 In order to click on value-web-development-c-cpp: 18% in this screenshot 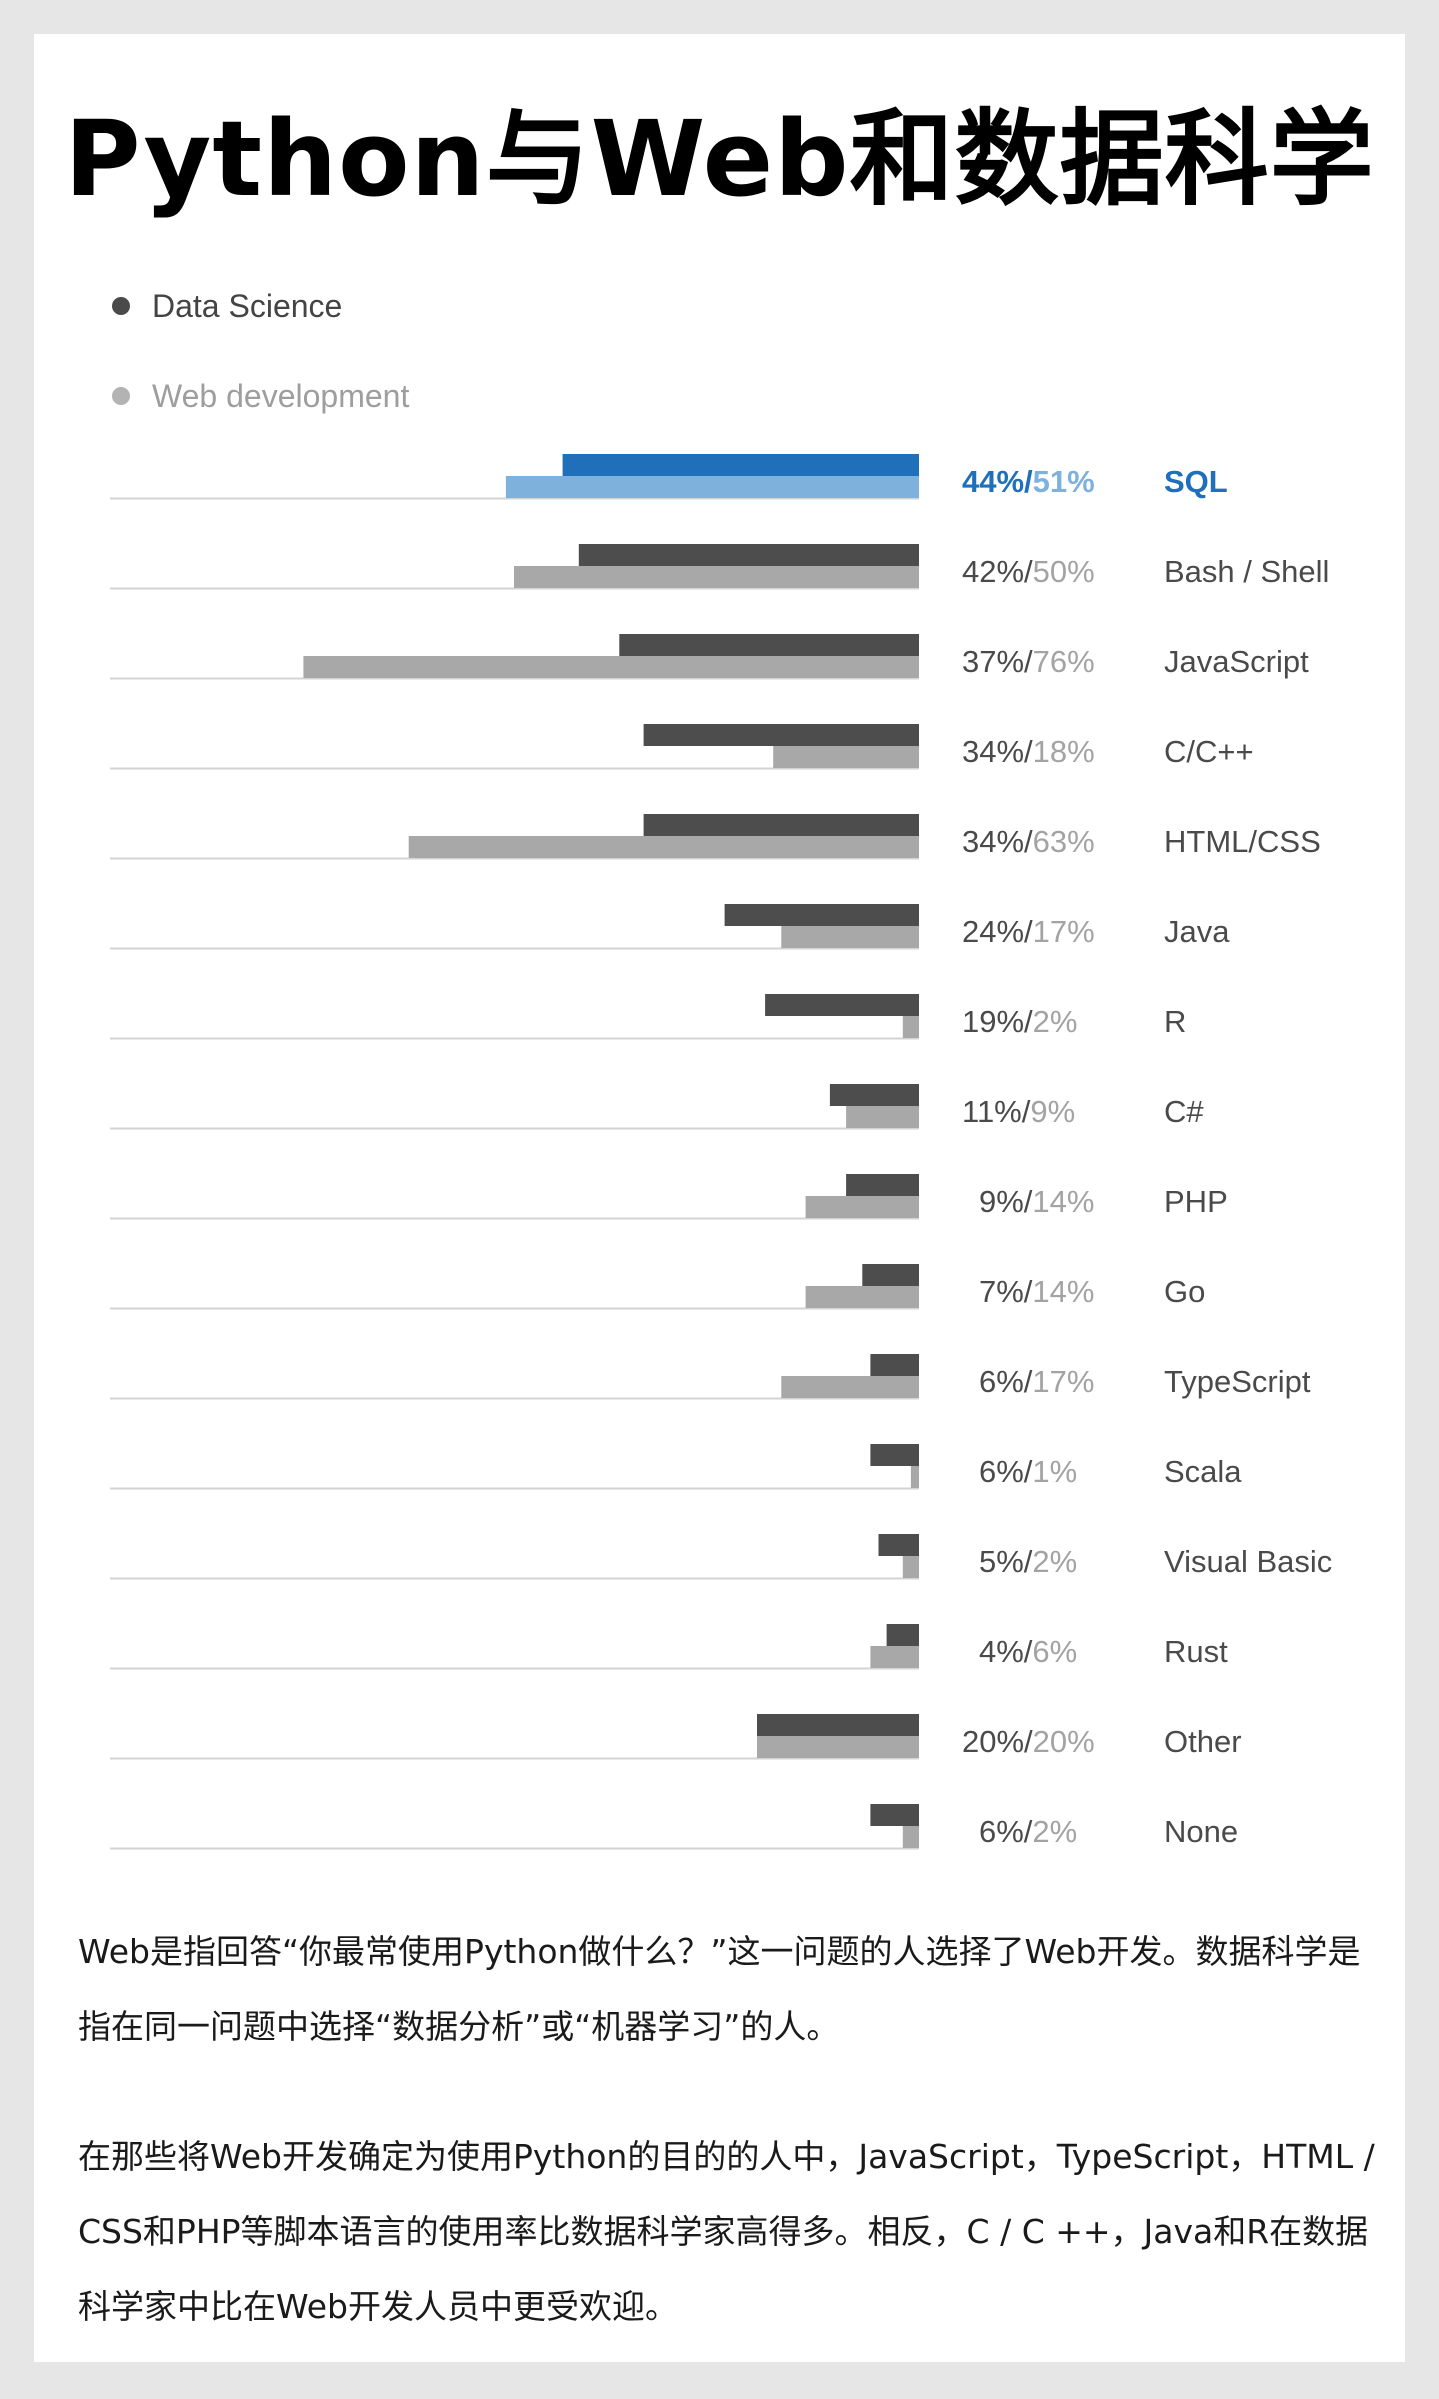, I will do `click(1064, 751)`.